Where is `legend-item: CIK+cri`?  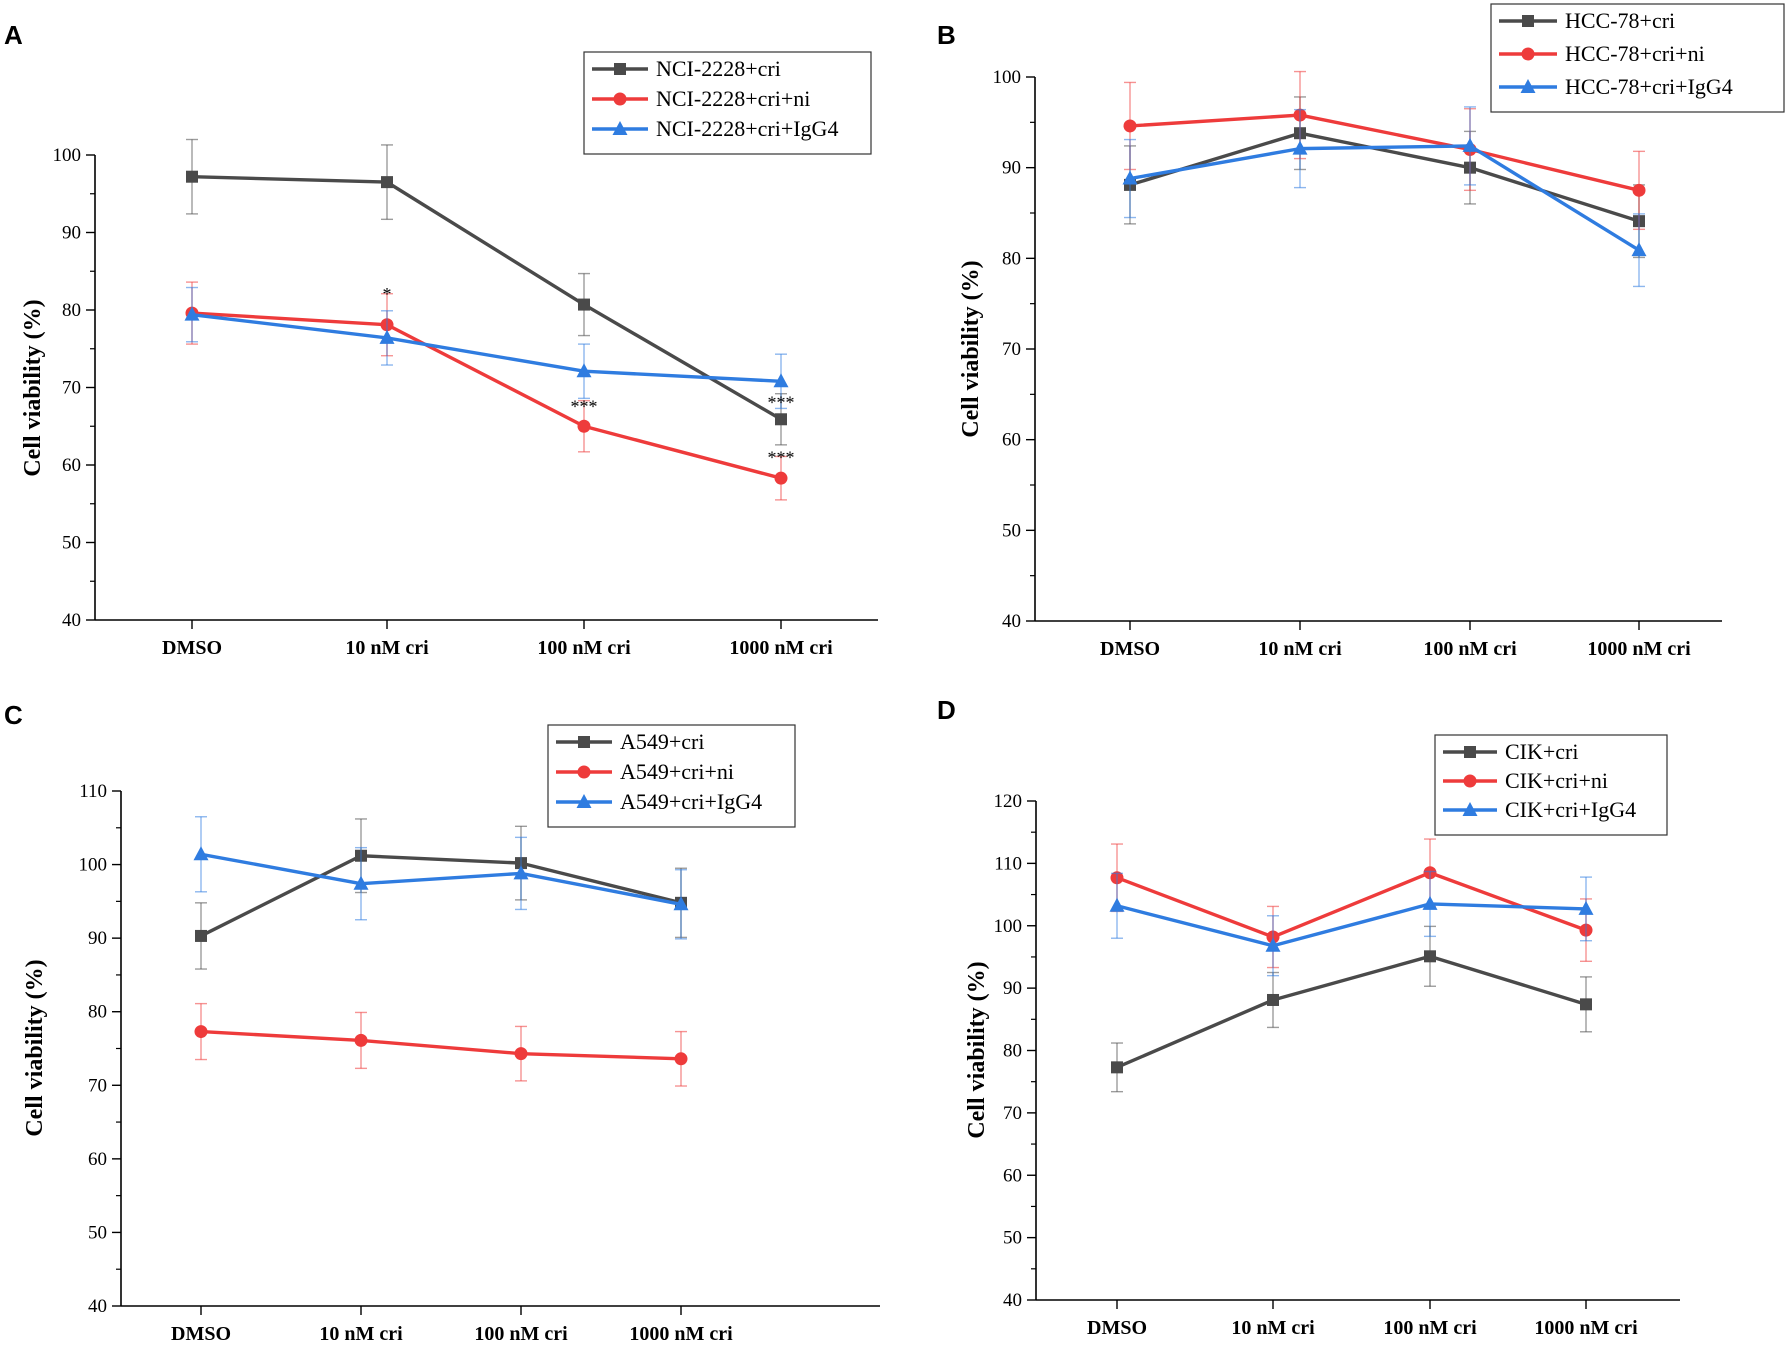 legend-item: CIK+cri is located at coordinates (1511, 751).